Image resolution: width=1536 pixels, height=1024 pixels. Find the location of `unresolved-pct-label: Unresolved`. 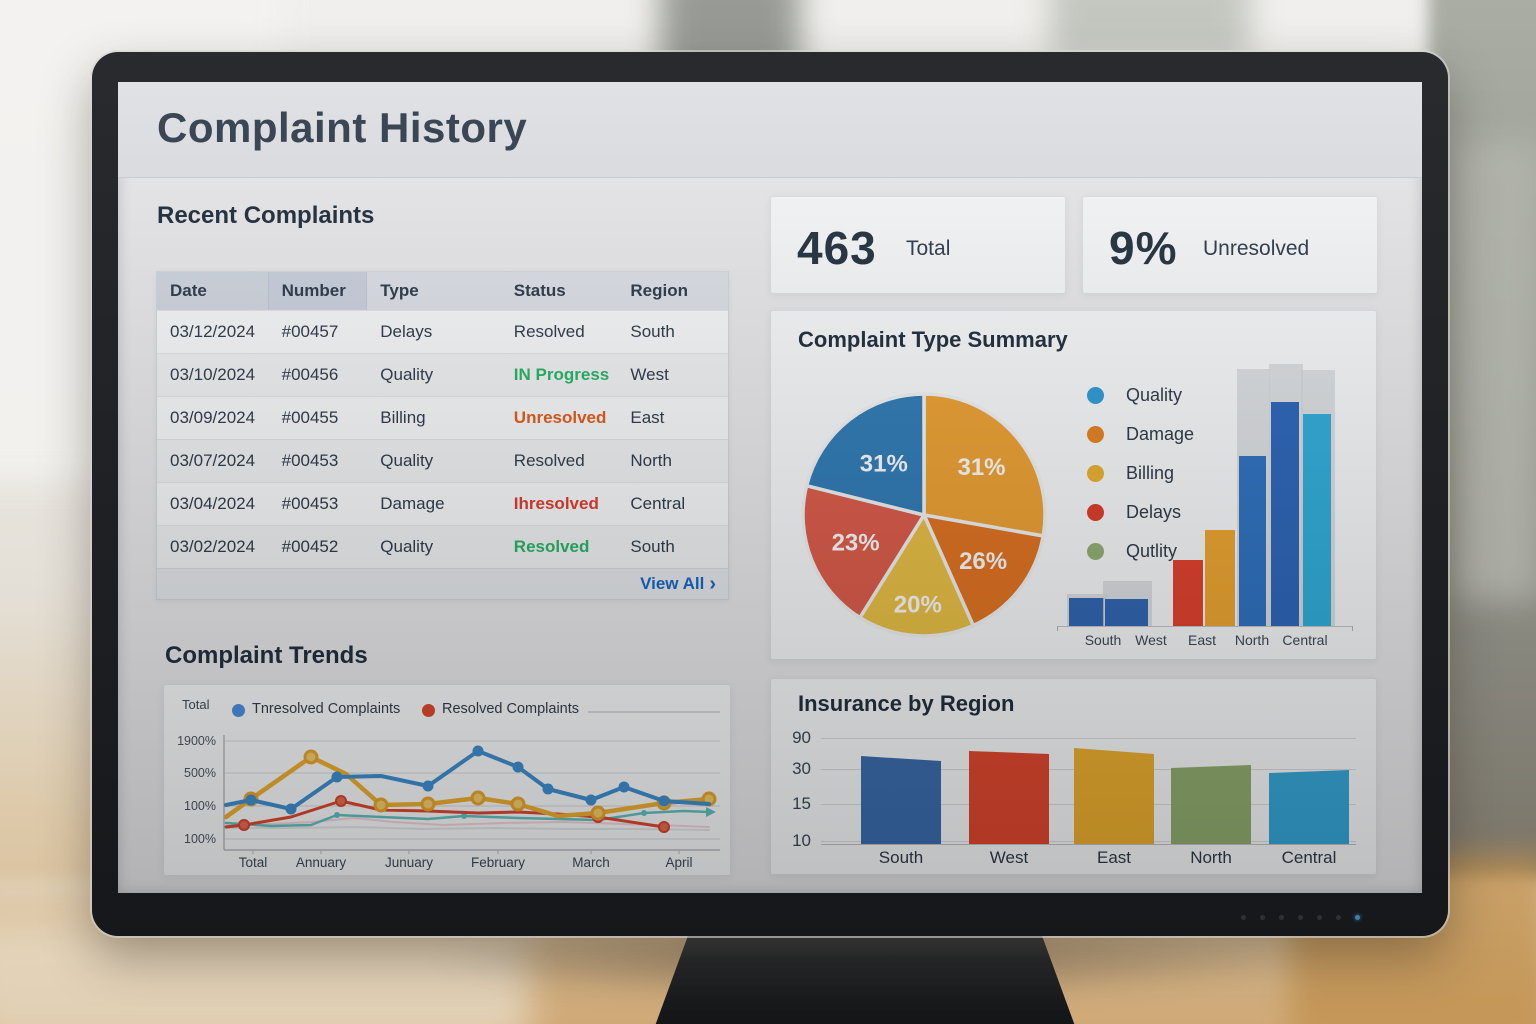

unresolved-pct-label: Unresolved is located at coordinates (1256, 248).